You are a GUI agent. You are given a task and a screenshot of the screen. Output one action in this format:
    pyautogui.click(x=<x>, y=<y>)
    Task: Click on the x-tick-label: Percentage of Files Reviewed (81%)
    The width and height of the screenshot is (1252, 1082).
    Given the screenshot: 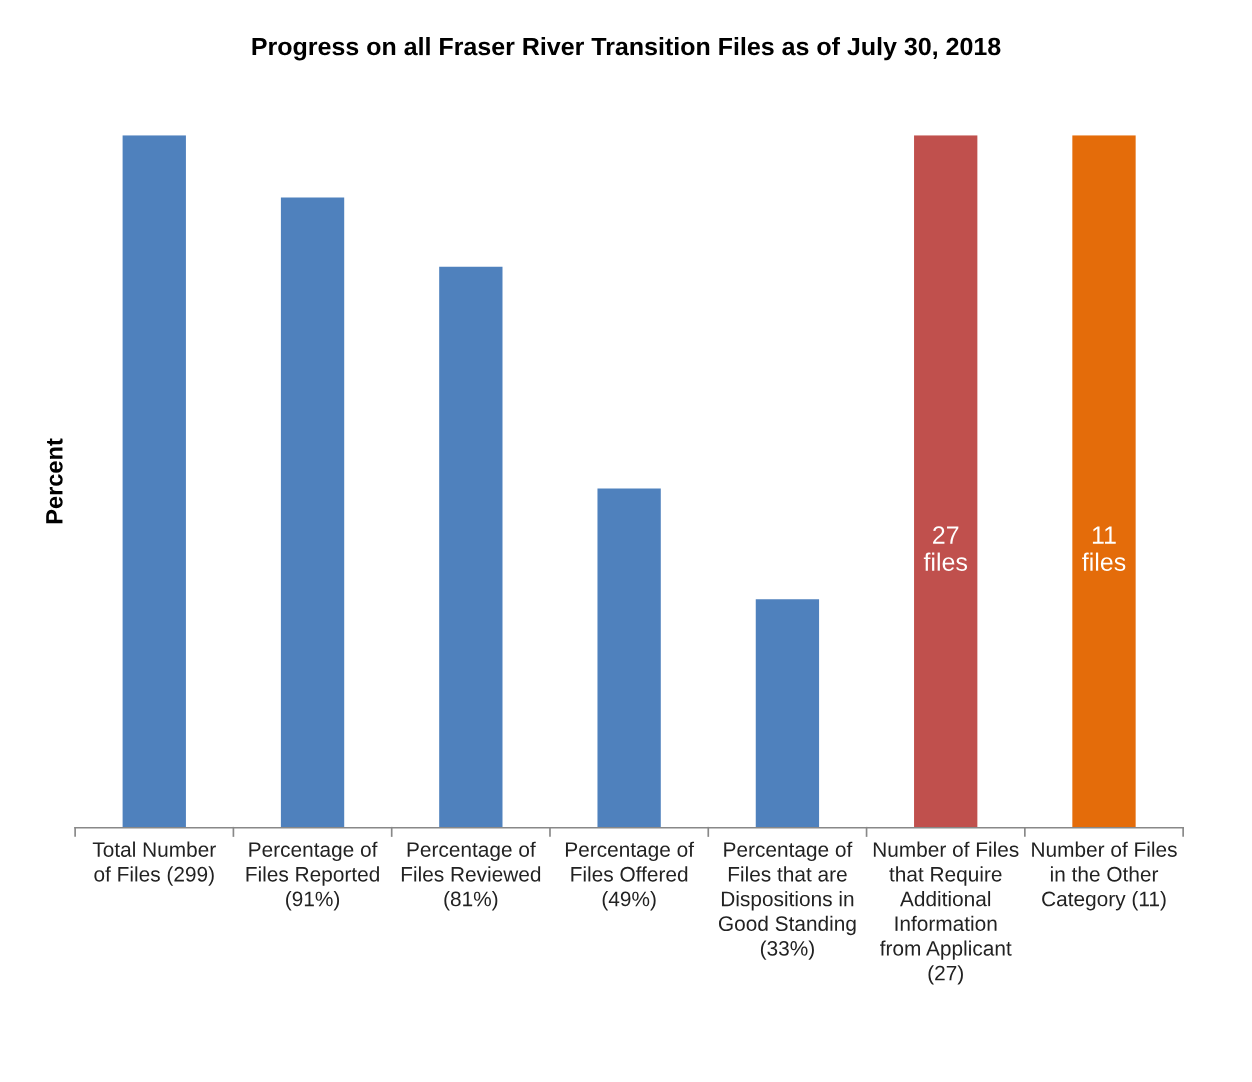 What is the action you would take?
    pyautogui.click(x=471, y=876)
    